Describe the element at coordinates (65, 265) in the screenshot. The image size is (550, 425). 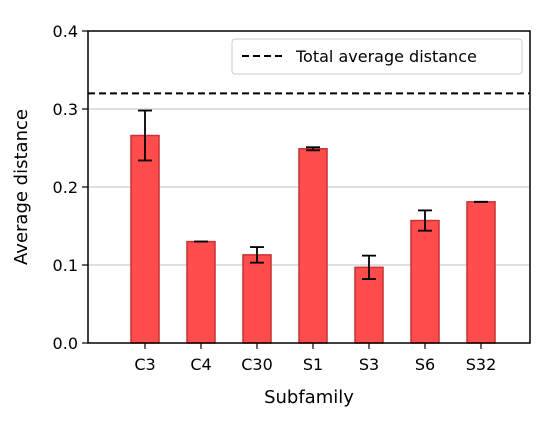
I see `y-tick-label: 0.1` at that location.